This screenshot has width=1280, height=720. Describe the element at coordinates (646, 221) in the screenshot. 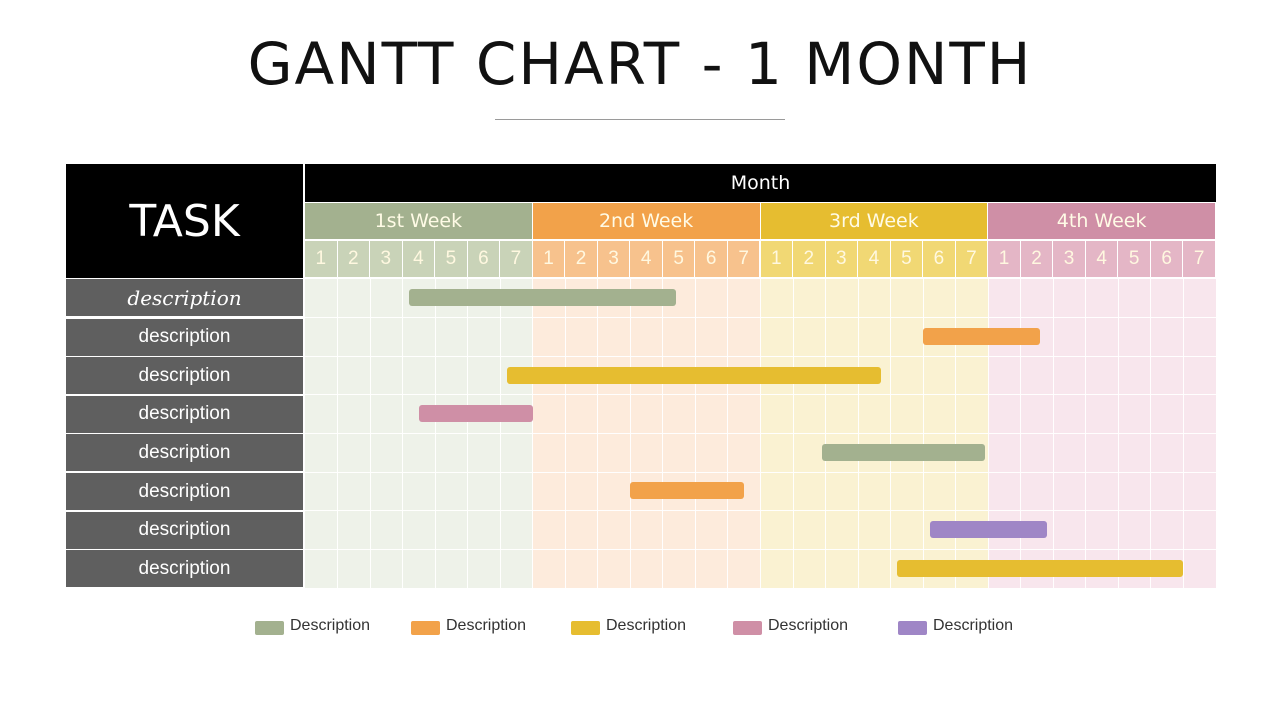

I see `week-header-2: 2nd Week` at that location.